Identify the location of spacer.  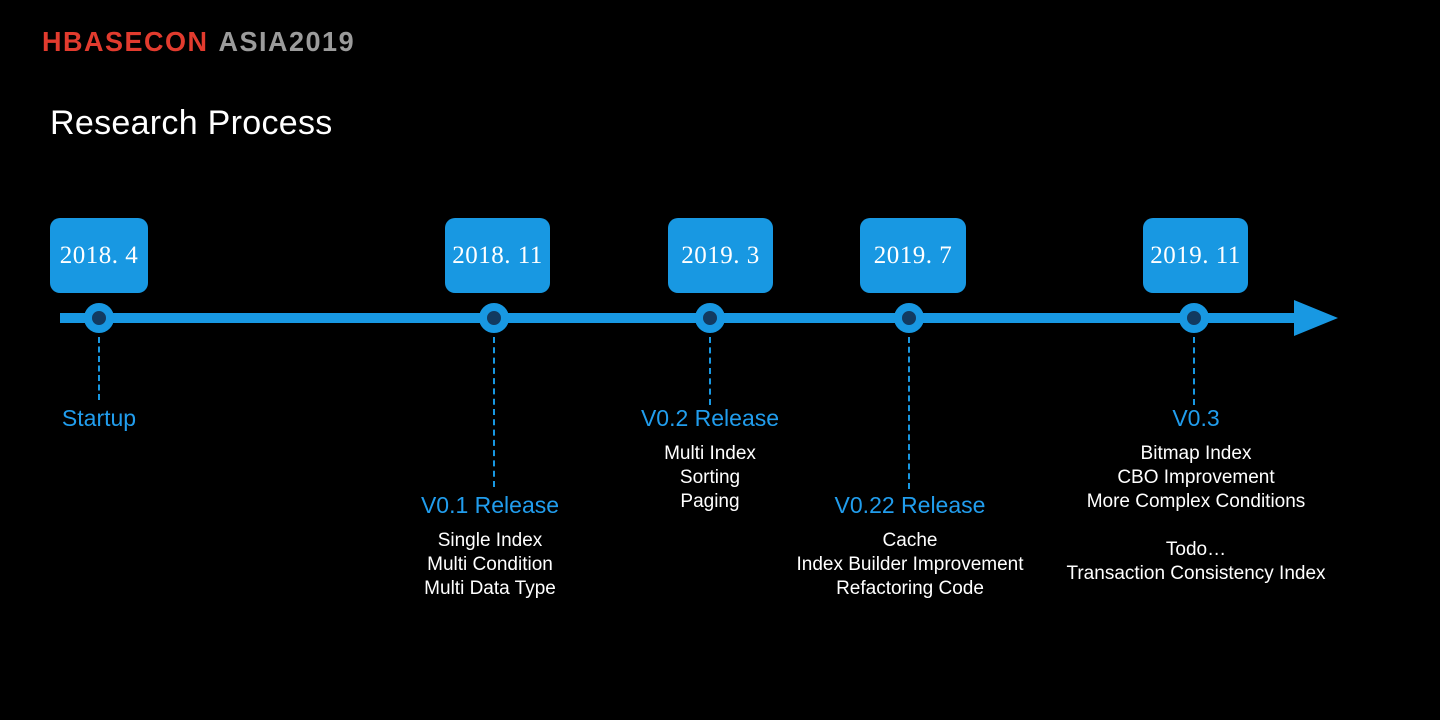
(1196, 526).